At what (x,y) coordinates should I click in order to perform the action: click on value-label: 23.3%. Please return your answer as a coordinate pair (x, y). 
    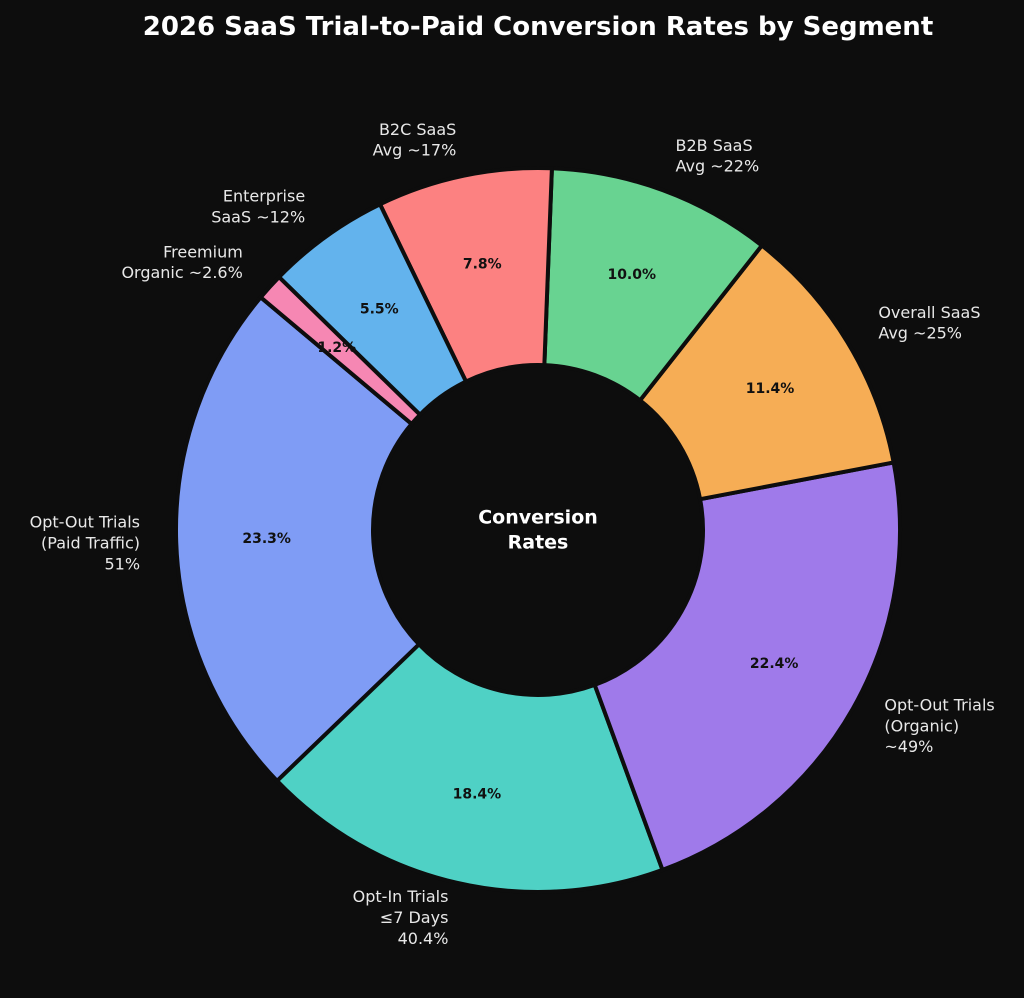
    Looking at the image, I should click on (266, 539).